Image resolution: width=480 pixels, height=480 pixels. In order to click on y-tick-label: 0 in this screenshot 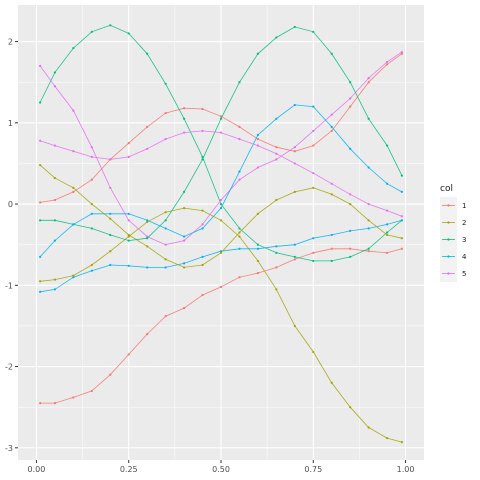, I will do `click(10, 204)`.